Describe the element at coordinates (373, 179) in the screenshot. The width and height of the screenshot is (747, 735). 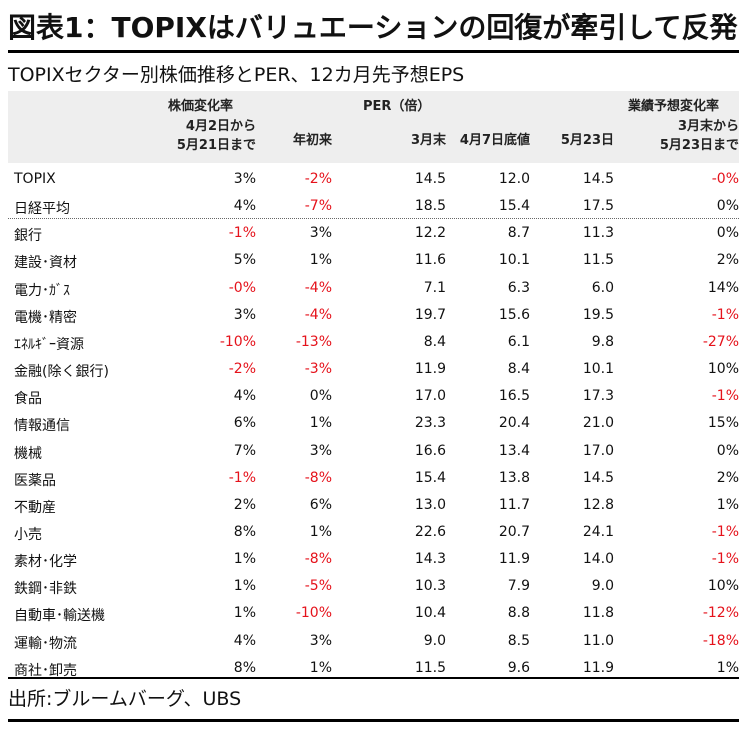
I see `table-row: TOPIX 3% -2% 14.5 12.0 14.5 -0%` at that location.